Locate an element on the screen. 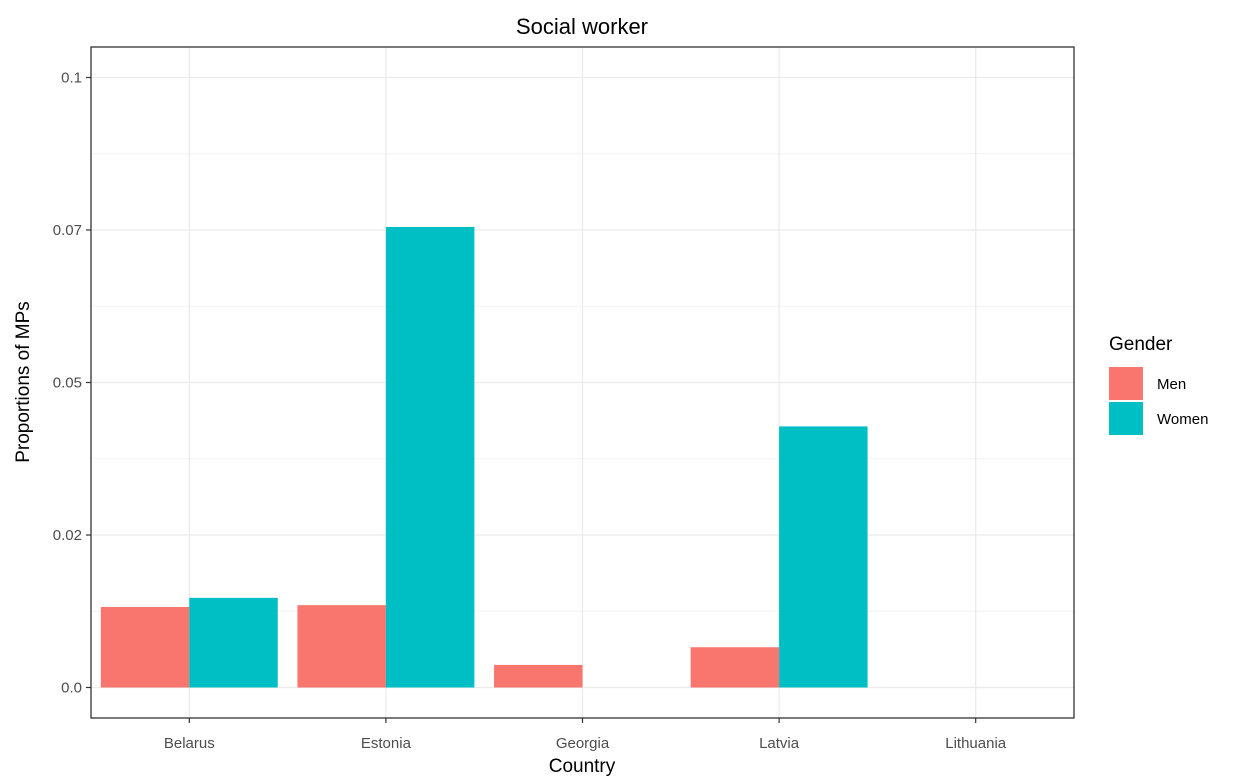 Image resolution: width=1237 pixels, height=778 pixels. x-tick-label: Belarus is located at coordinates (189, 743).